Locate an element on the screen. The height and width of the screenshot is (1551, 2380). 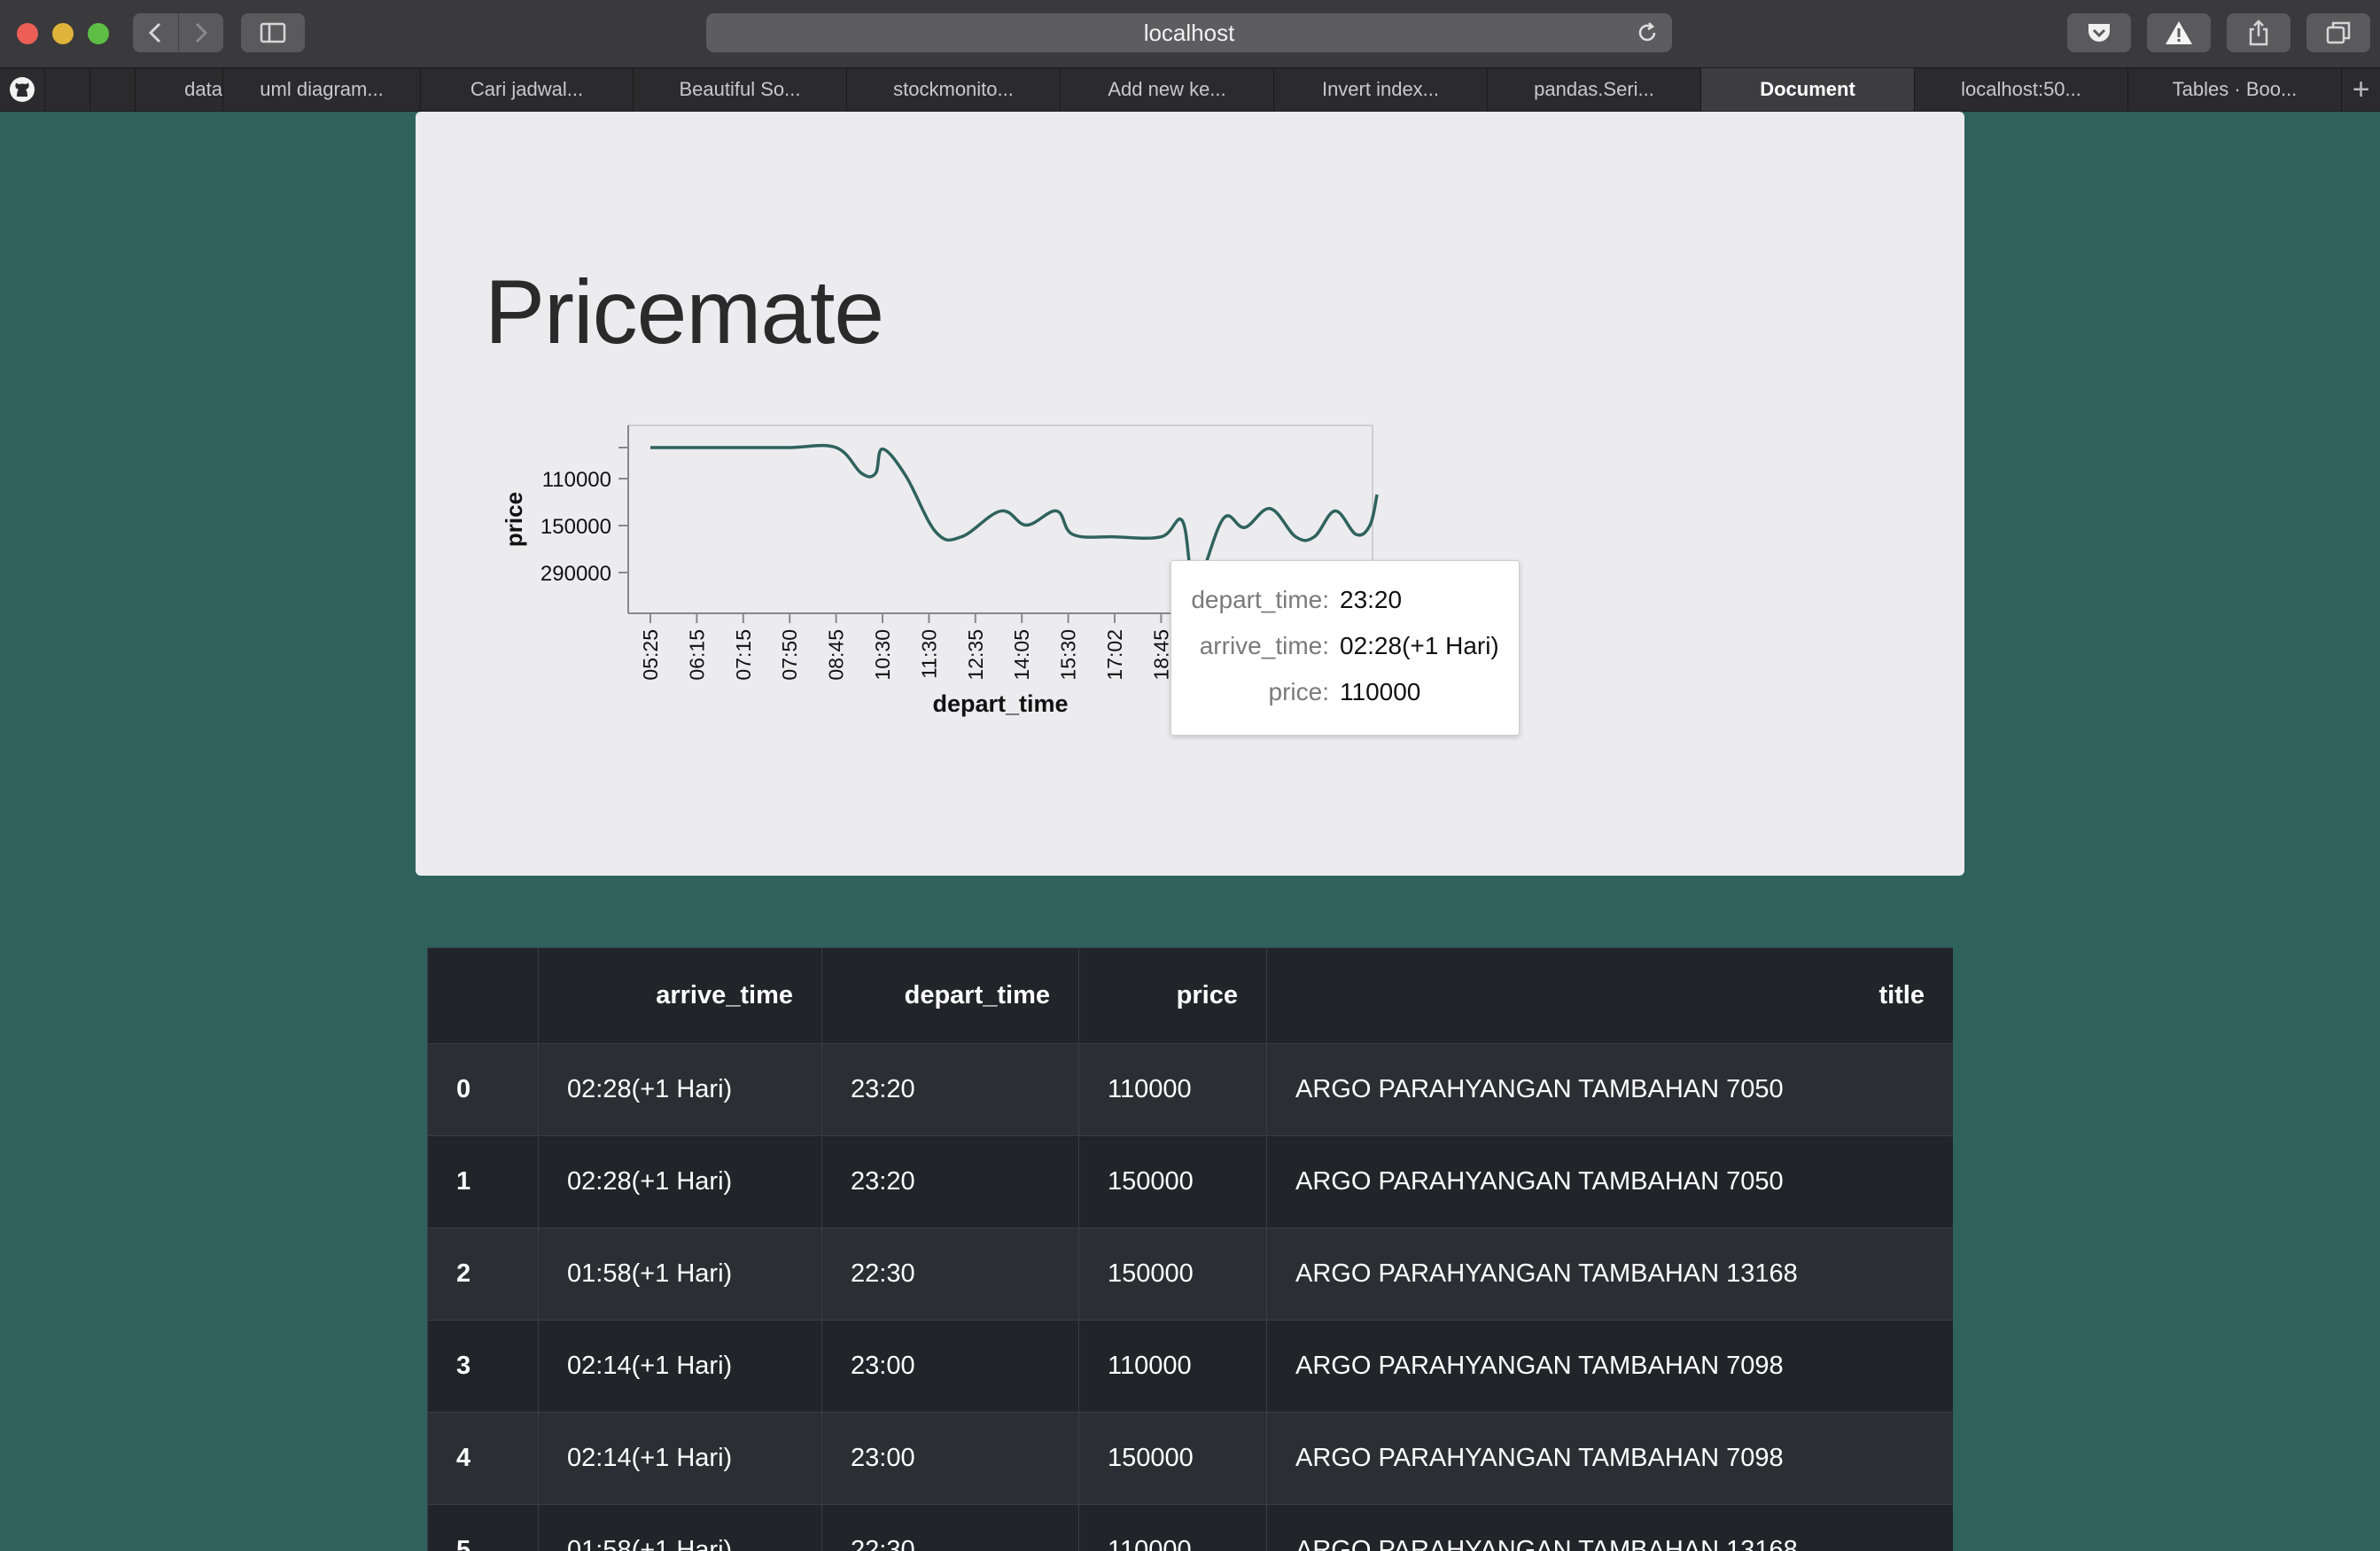
x-tick-label: 15:30 is located at coordinates (1068, 655).